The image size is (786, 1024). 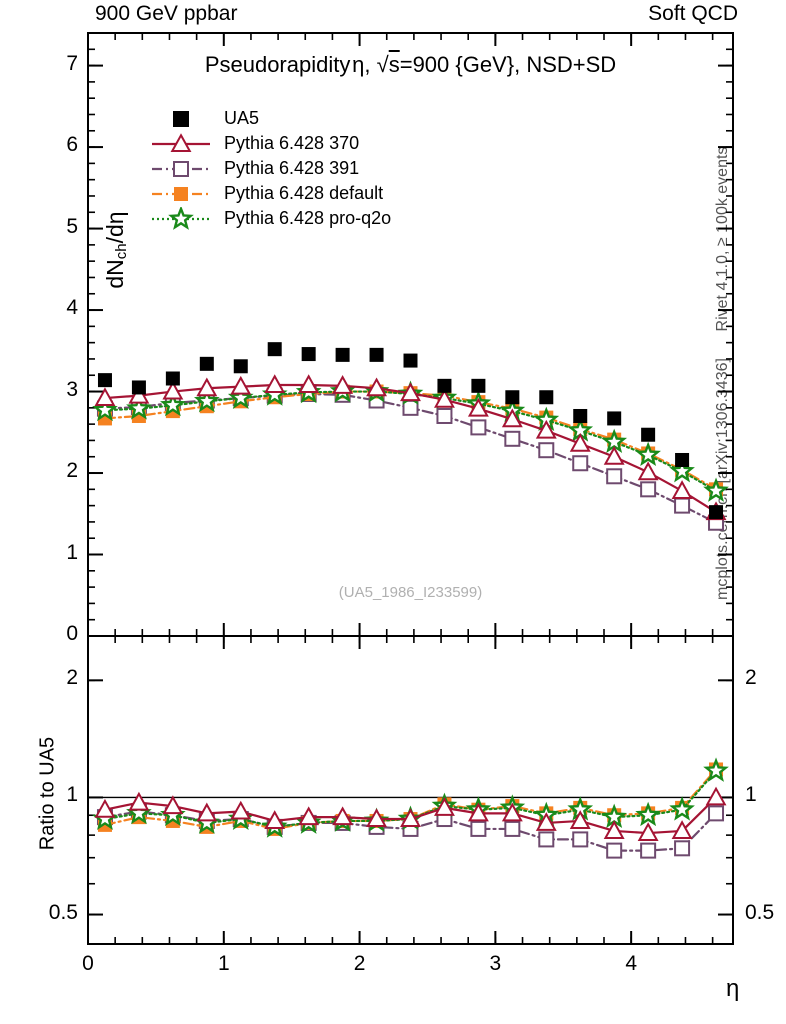 What do you see at coordinates (631, 963) in the screenshot?
I see `x-tick-4: 4` at bounding box center [631, 963].